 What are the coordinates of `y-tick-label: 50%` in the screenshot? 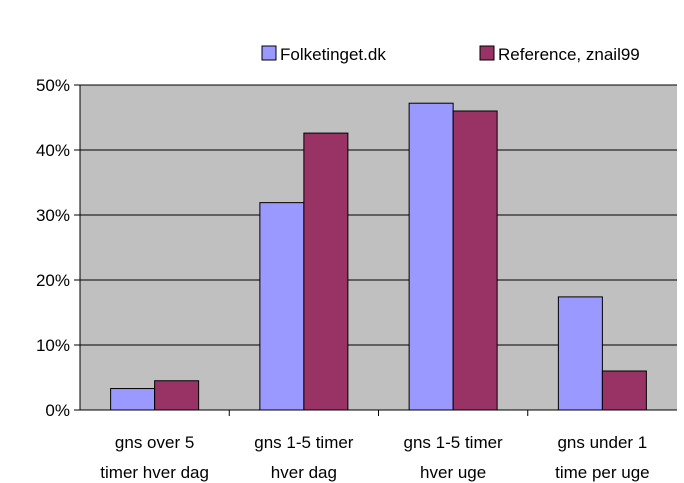 It's located at (53, 85).